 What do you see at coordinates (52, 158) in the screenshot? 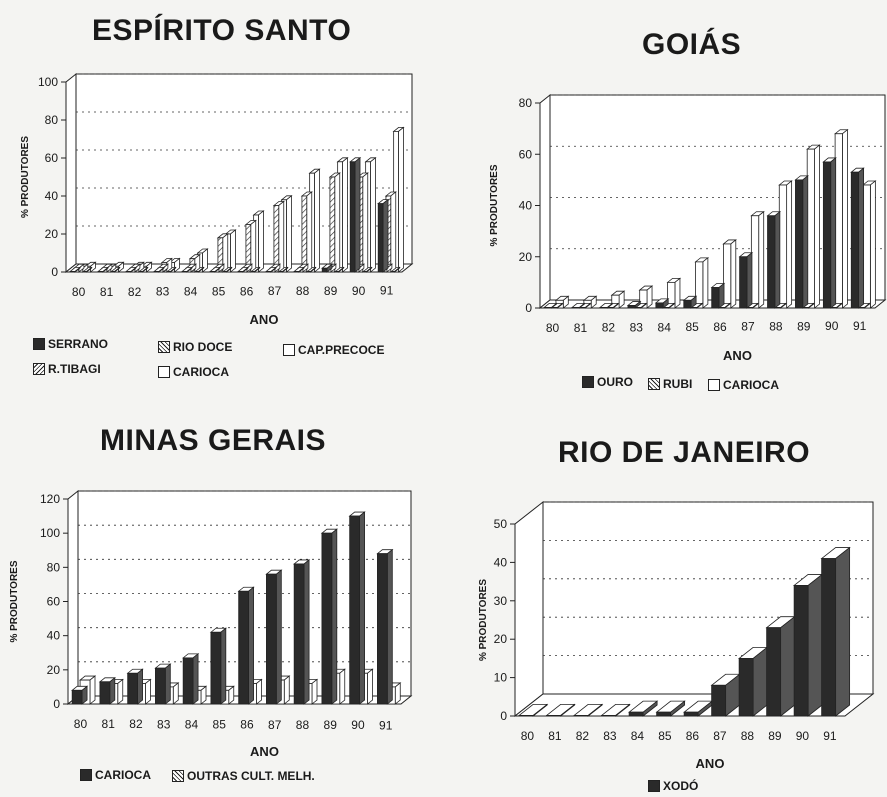
I see `y-tick-label: 60` at bounding box center [52, 158].